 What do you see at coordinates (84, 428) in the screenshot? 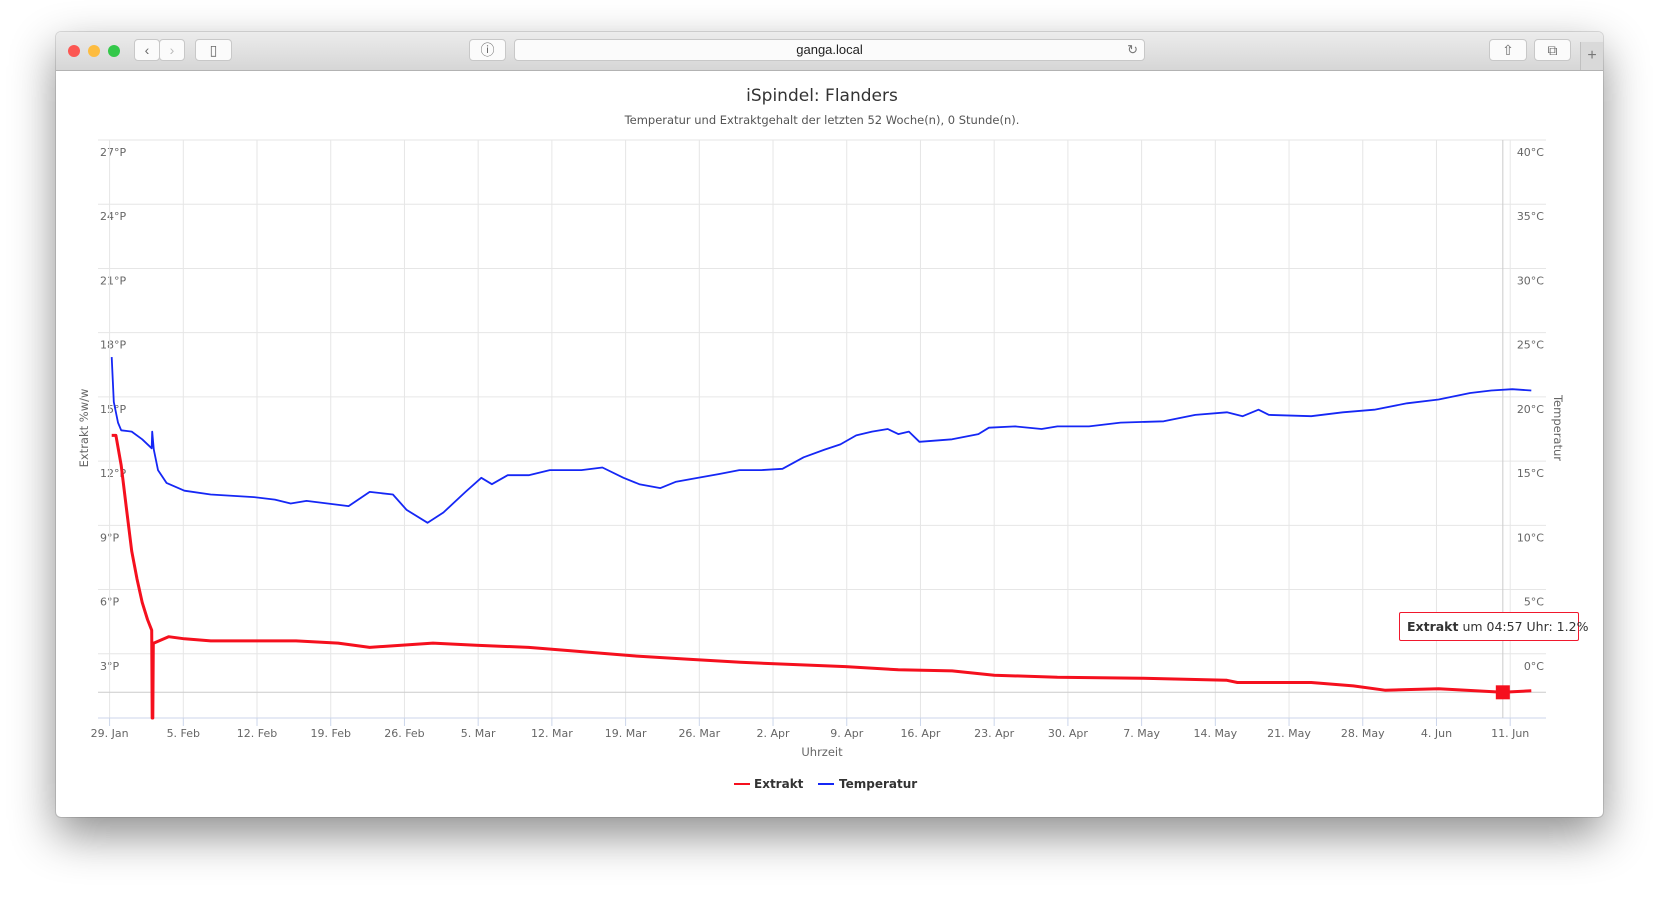
I see `y-left-axis-title: Extrakt %w/w` at bounding box center [84, 428].